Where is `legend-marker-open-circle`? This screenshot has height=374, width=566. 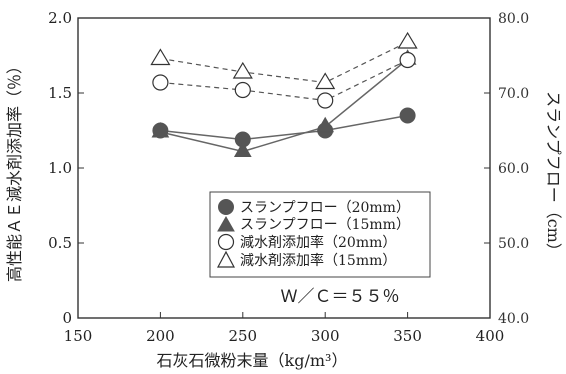
legend-marker-open-circle is located at coordinates (226, 242).